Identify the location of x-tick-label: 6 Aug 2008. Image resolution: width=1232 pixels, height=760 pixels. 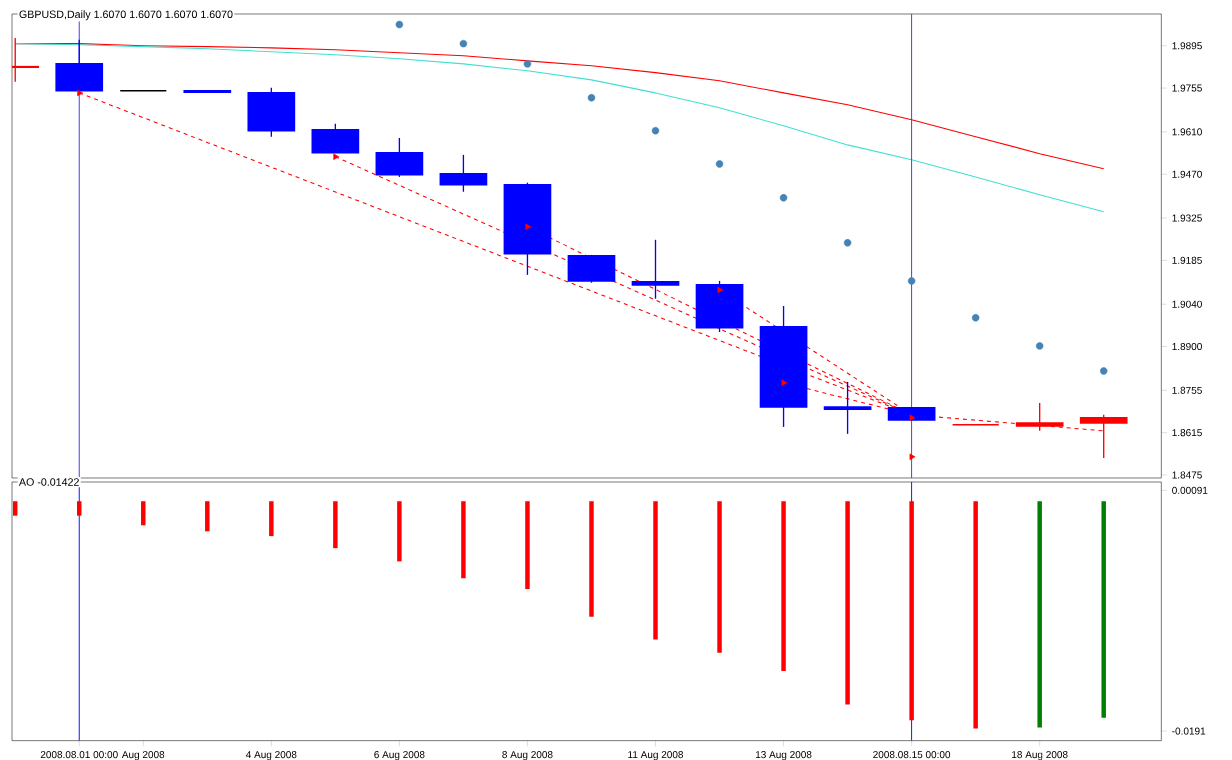
(399, 755).